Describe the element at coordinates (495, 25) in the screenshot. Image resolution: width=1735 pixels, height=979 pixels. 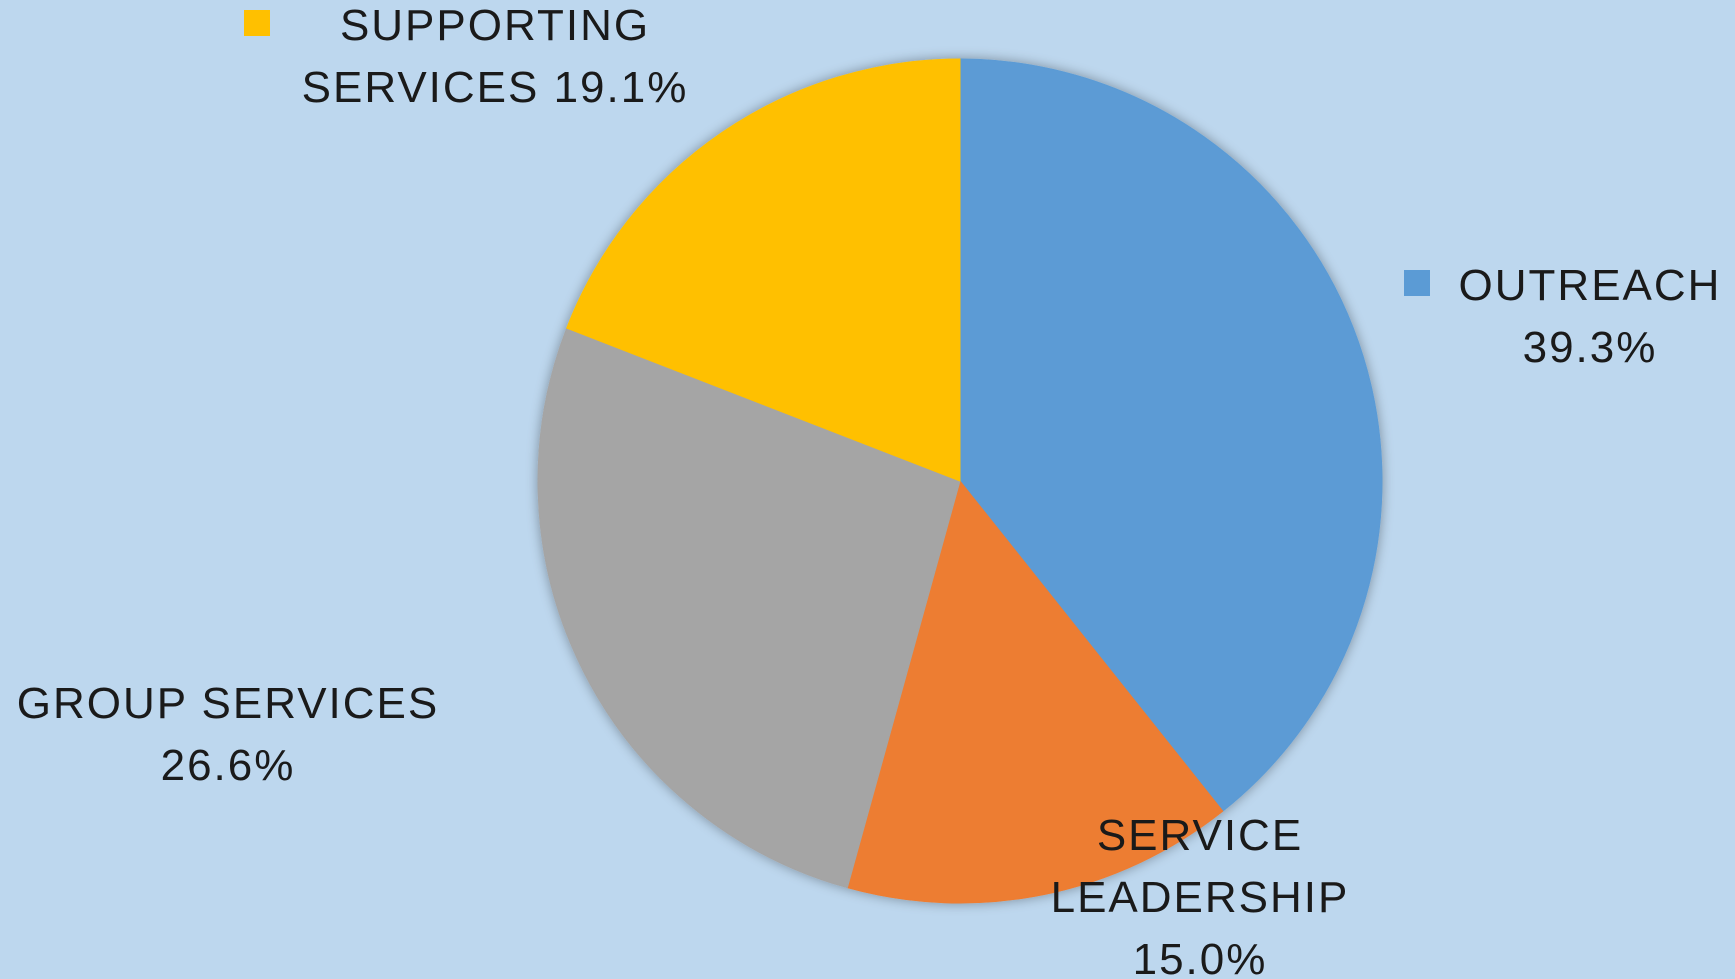
I see `slice-label-3-line-0: SUPPORTING` at that location.